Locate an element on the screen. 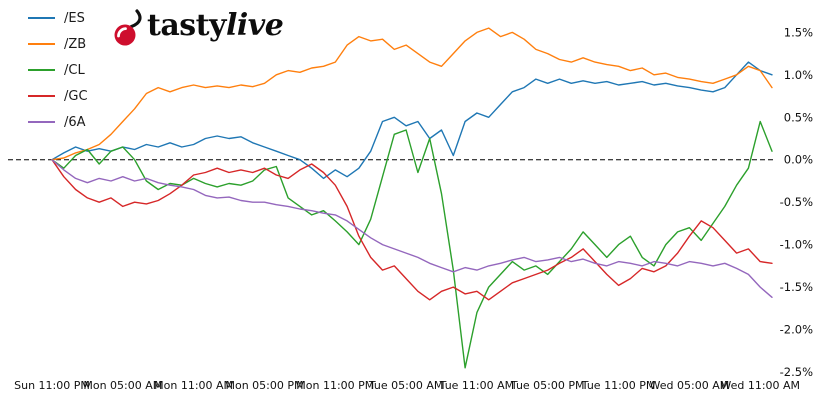 The width and height of the screenshot is (833, 407). zb-line-swatch is located at coordinates (41, 44).